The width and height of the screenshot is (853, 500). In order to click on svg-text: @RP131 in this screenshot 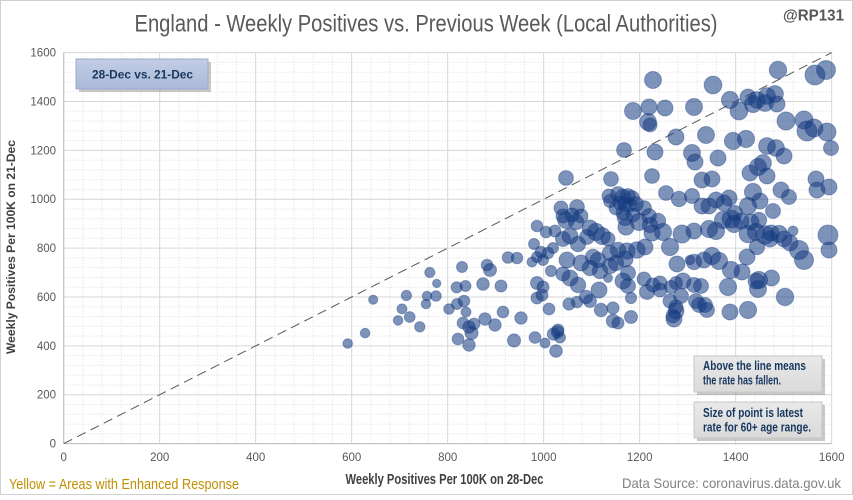, I will do `click(813, 16)`.